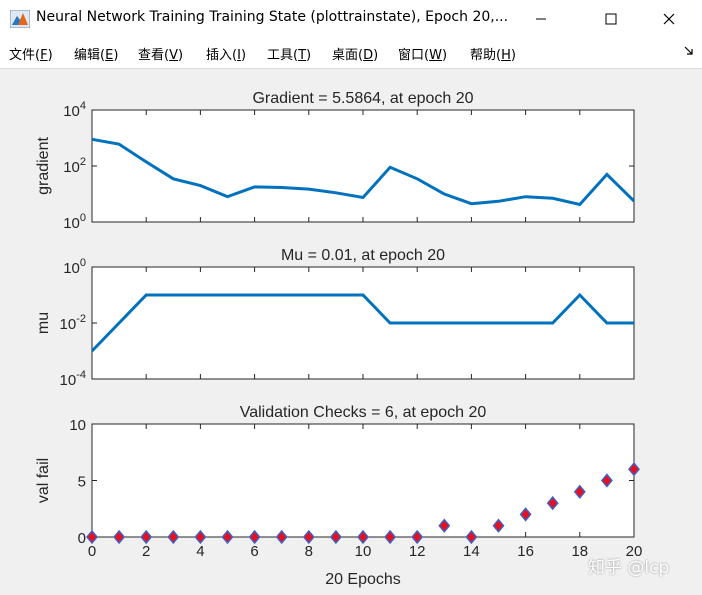 This screenshot has width=702, height=595. What do you see at coordinates (43, 323) in the screenshot?
I see `y-axis-label: mu` at bounding box center [43, 323].